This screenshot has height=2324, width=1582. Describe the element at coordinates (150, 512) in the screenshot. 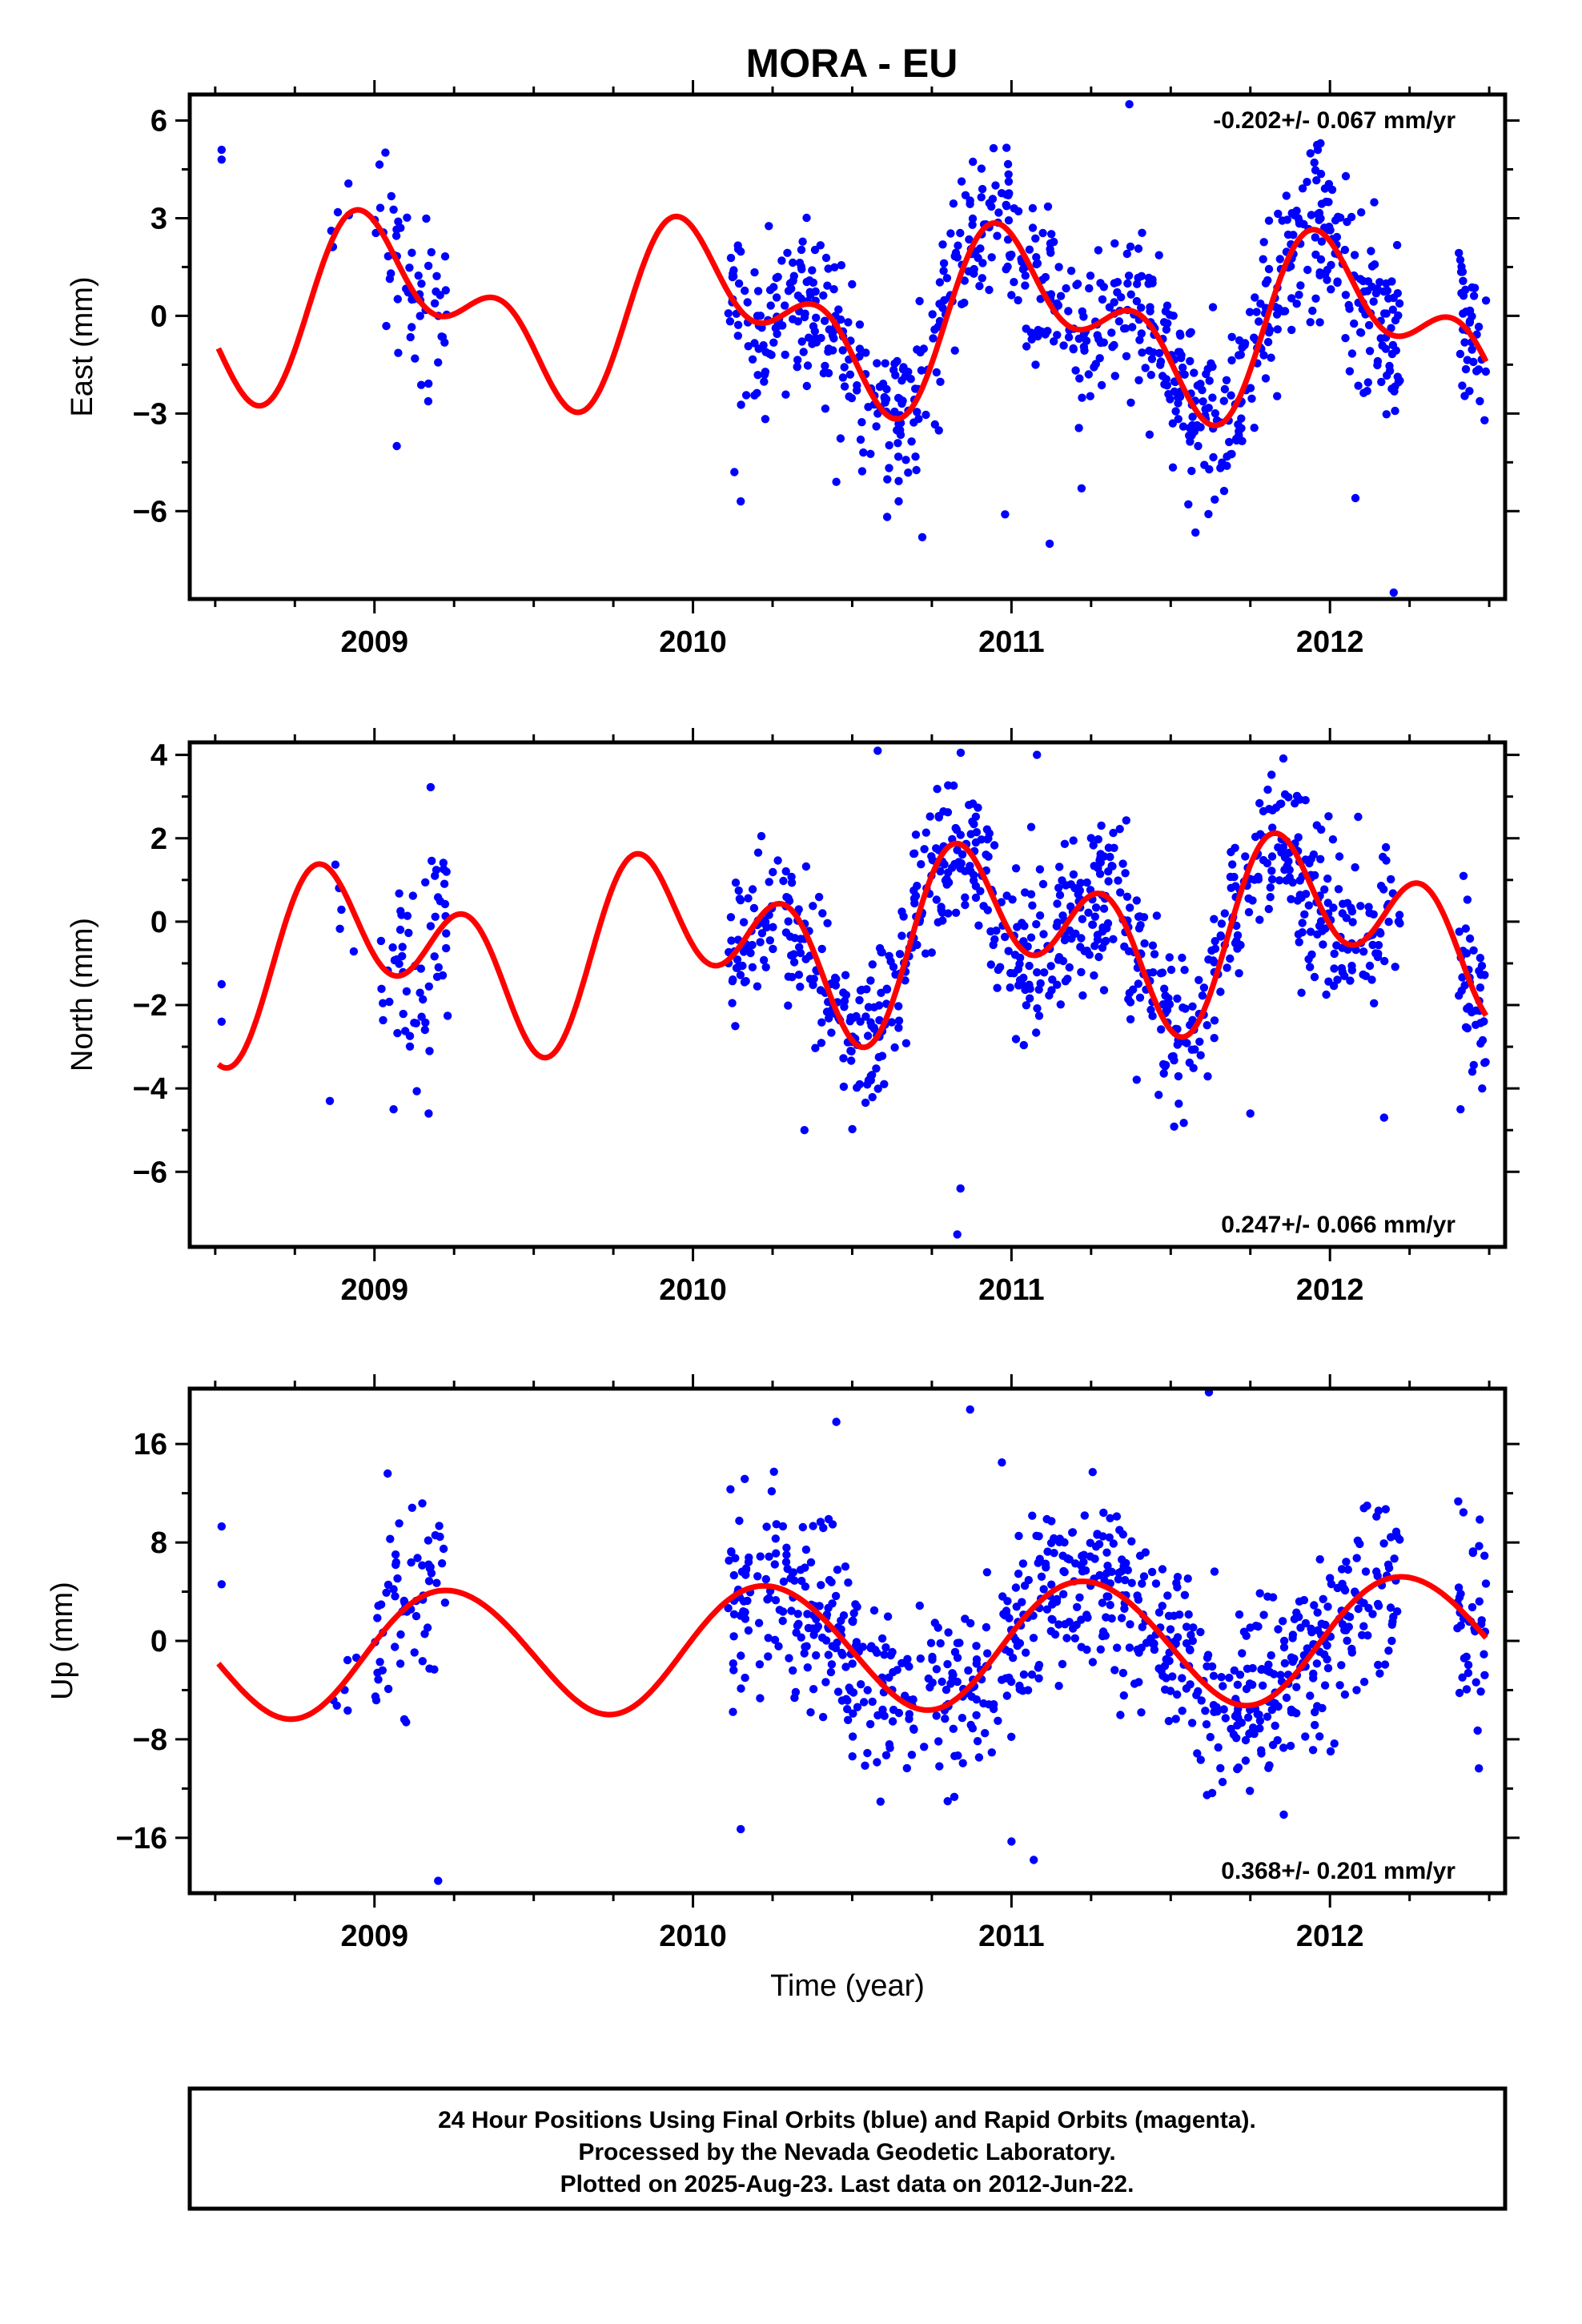

I see `y-tick-label: −6` at that location.